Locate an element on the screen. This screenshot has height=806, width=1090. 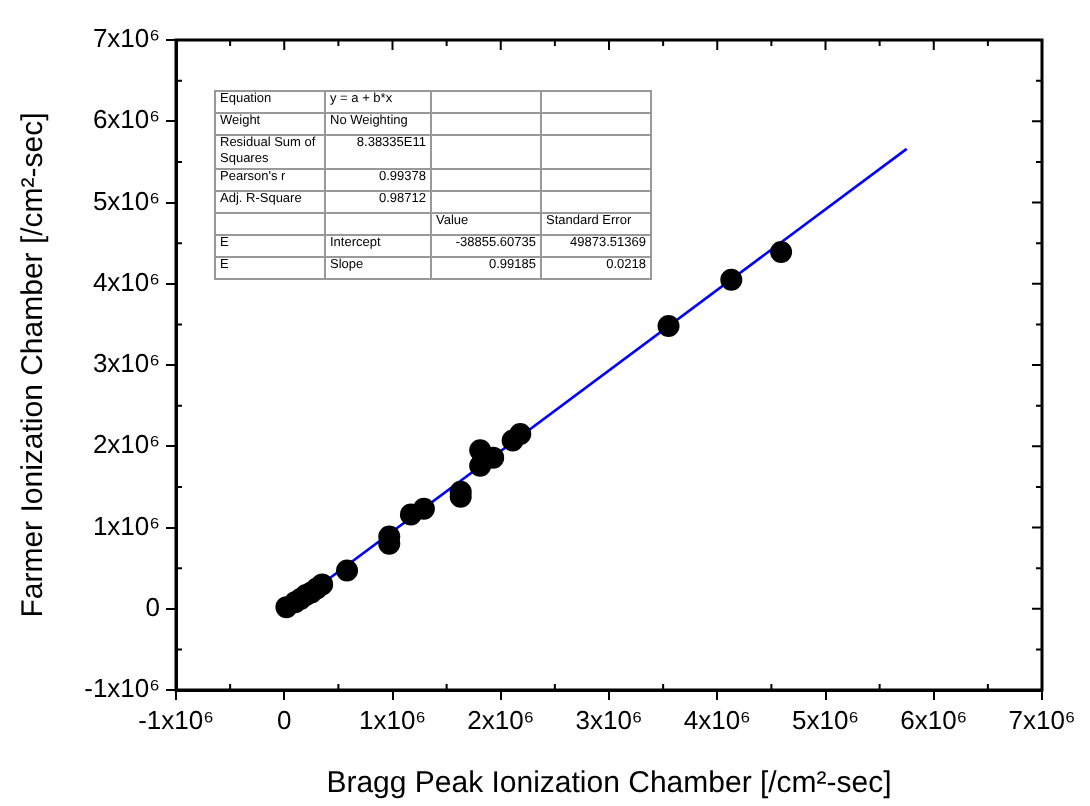
x-tick-label: 4x10⁶ is located at coordinates (717, 719).